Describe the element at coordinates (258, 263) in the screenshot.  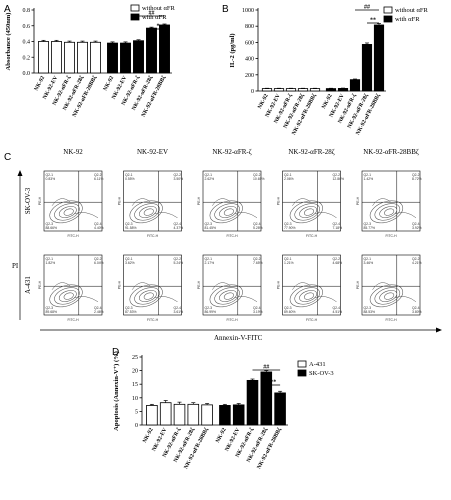
I see `quadrant-percent: 7.65%` at that location.